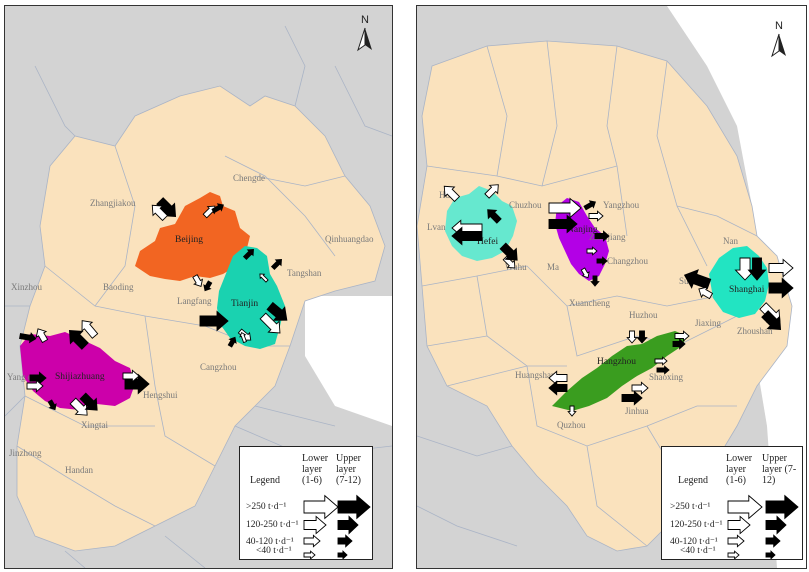 Image resolution: width=809 pixels, height=572 pixels. Describe the element at coordinates (708, 323) in the screenshot. I see `label-jiaxing: Jiaxing` at that location.